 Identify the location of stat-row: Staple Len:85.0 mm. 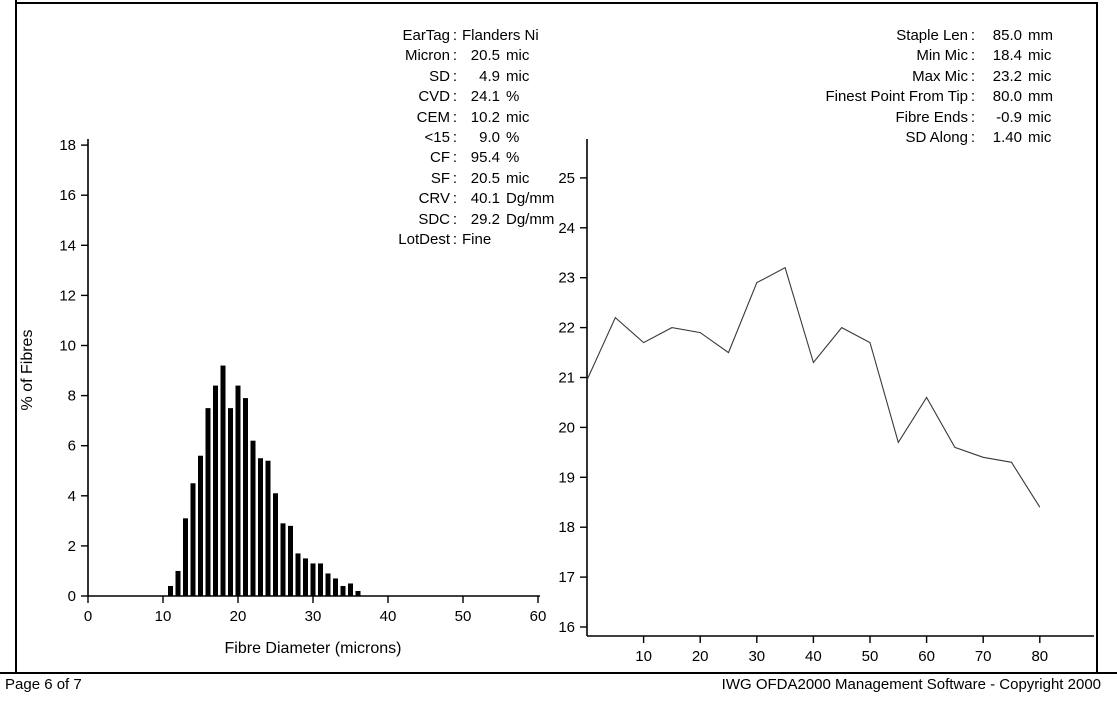
(901, 36).